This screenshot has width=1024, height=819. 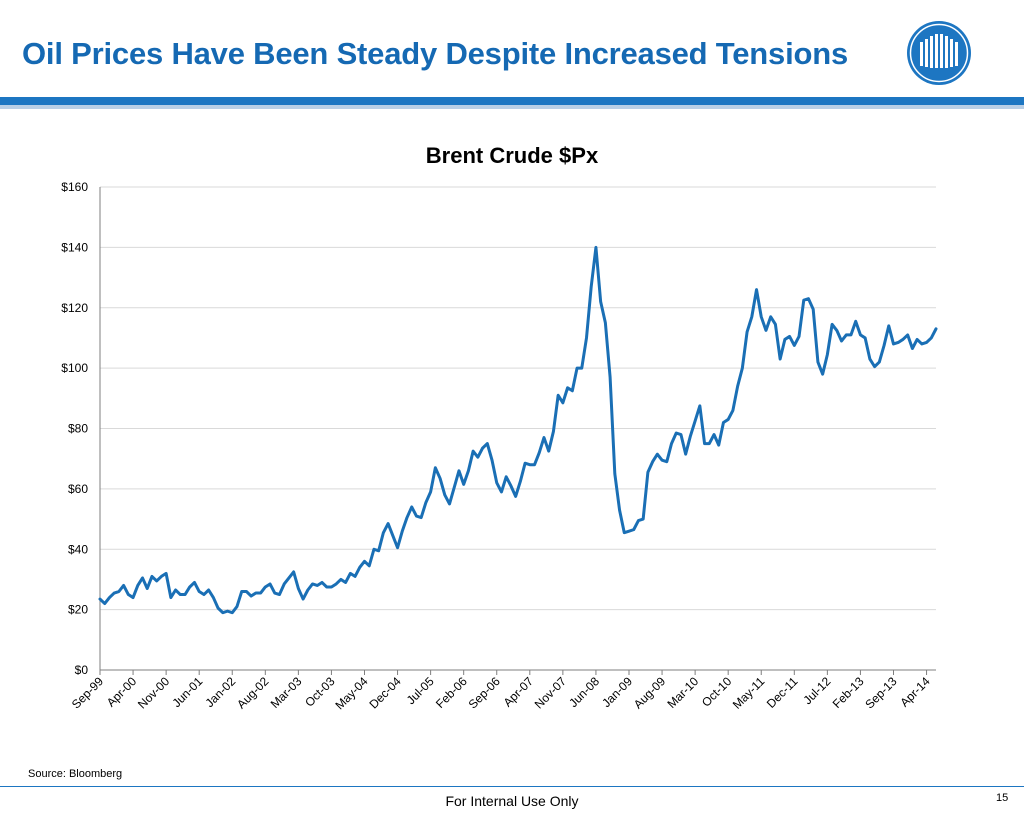 I want to click on y-tick-label: $40, so click(x=78, y=549).